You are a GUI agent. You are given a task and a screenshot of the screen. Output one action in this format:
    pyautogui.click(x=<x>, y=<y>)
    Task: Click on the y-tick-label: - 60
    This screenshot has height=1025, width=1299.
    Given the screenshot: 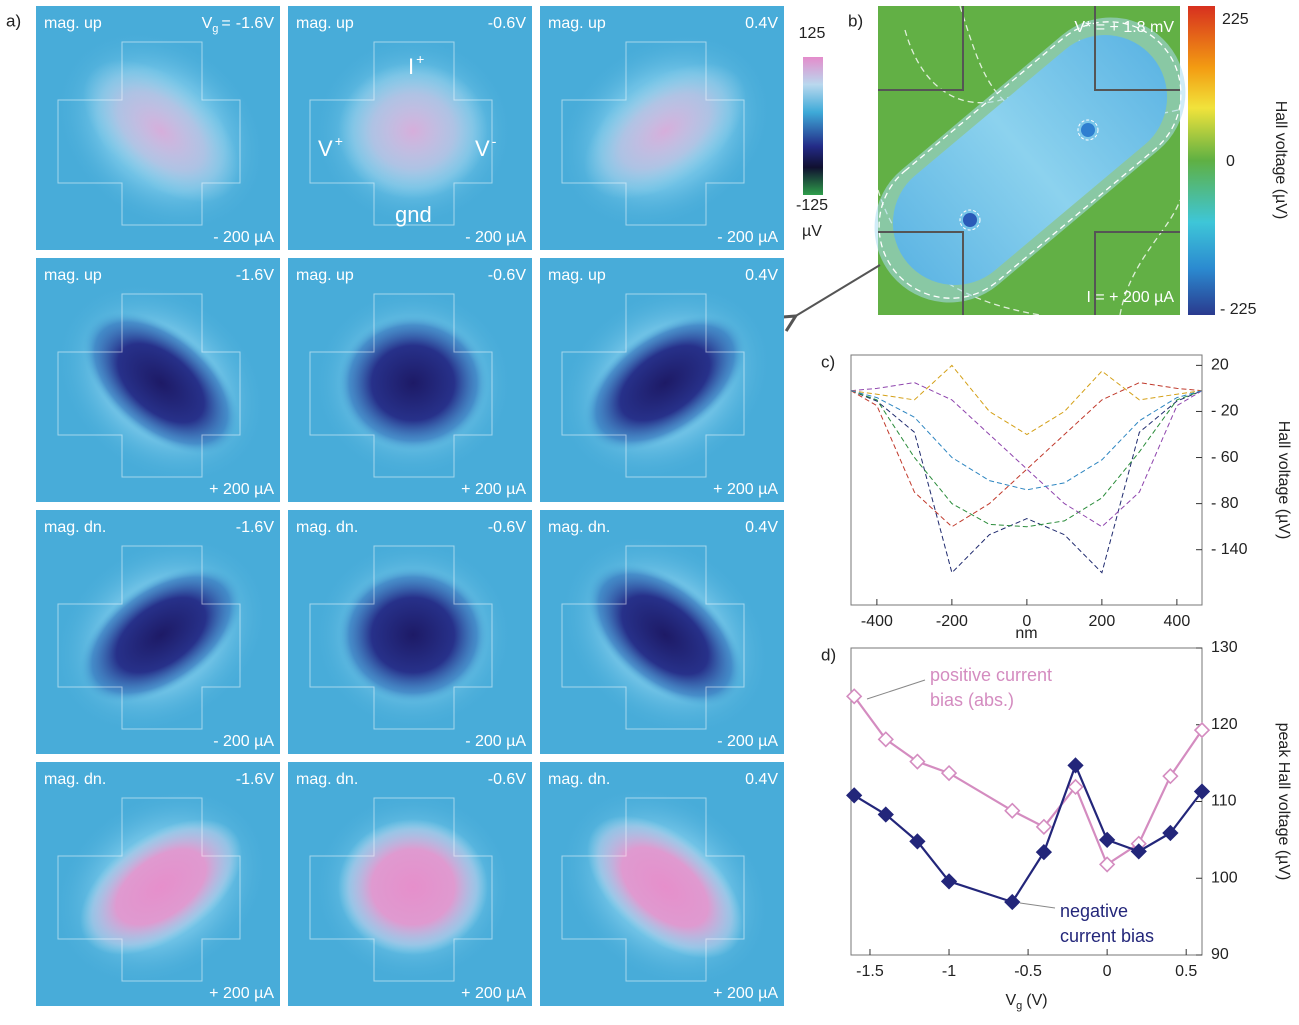 What is the action you would take?
    pyautogui.click(x=1225, y=457)
    